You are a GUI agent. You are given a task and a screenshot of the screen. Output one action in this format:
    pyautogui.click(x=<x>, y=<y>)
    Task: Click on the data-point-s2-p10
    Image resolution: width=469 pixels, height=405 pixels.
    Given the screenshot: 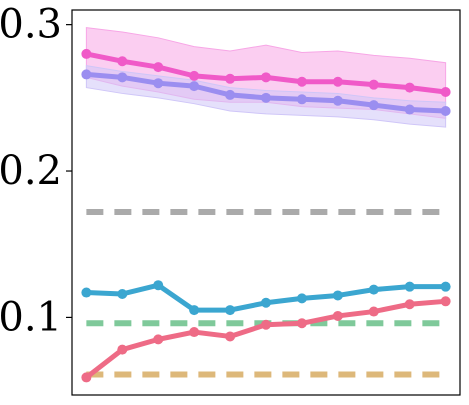 What is the action you would take?
    pyautogui.click(x=445, y=286)
    